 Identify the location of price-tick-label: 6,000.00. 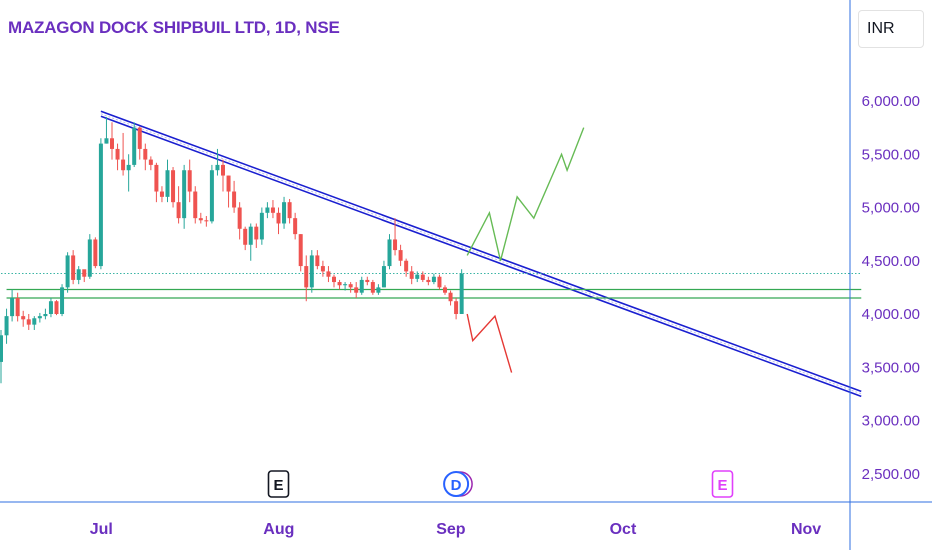
(891, 101).